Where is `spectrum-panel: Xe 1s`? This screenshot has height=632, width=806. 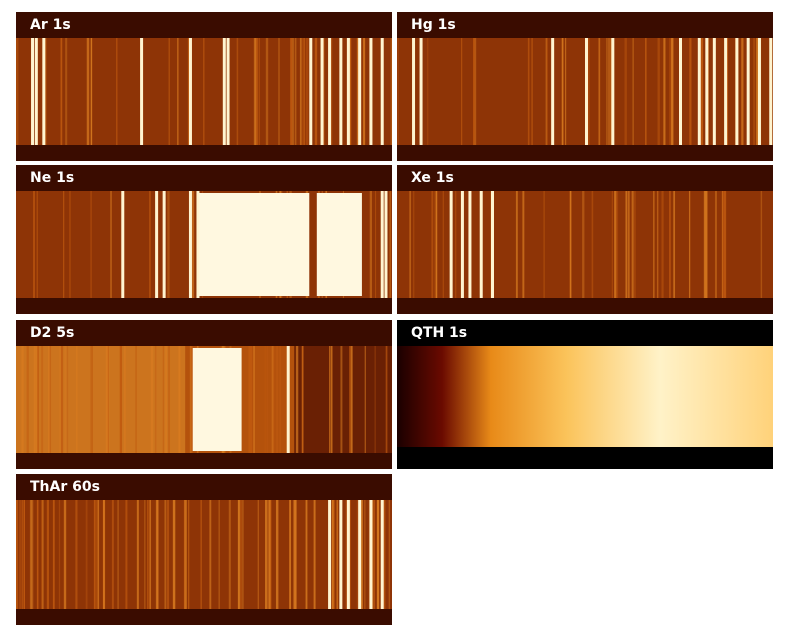 spectrum-panel: Xe 1s is located at coordinates (585, 239).